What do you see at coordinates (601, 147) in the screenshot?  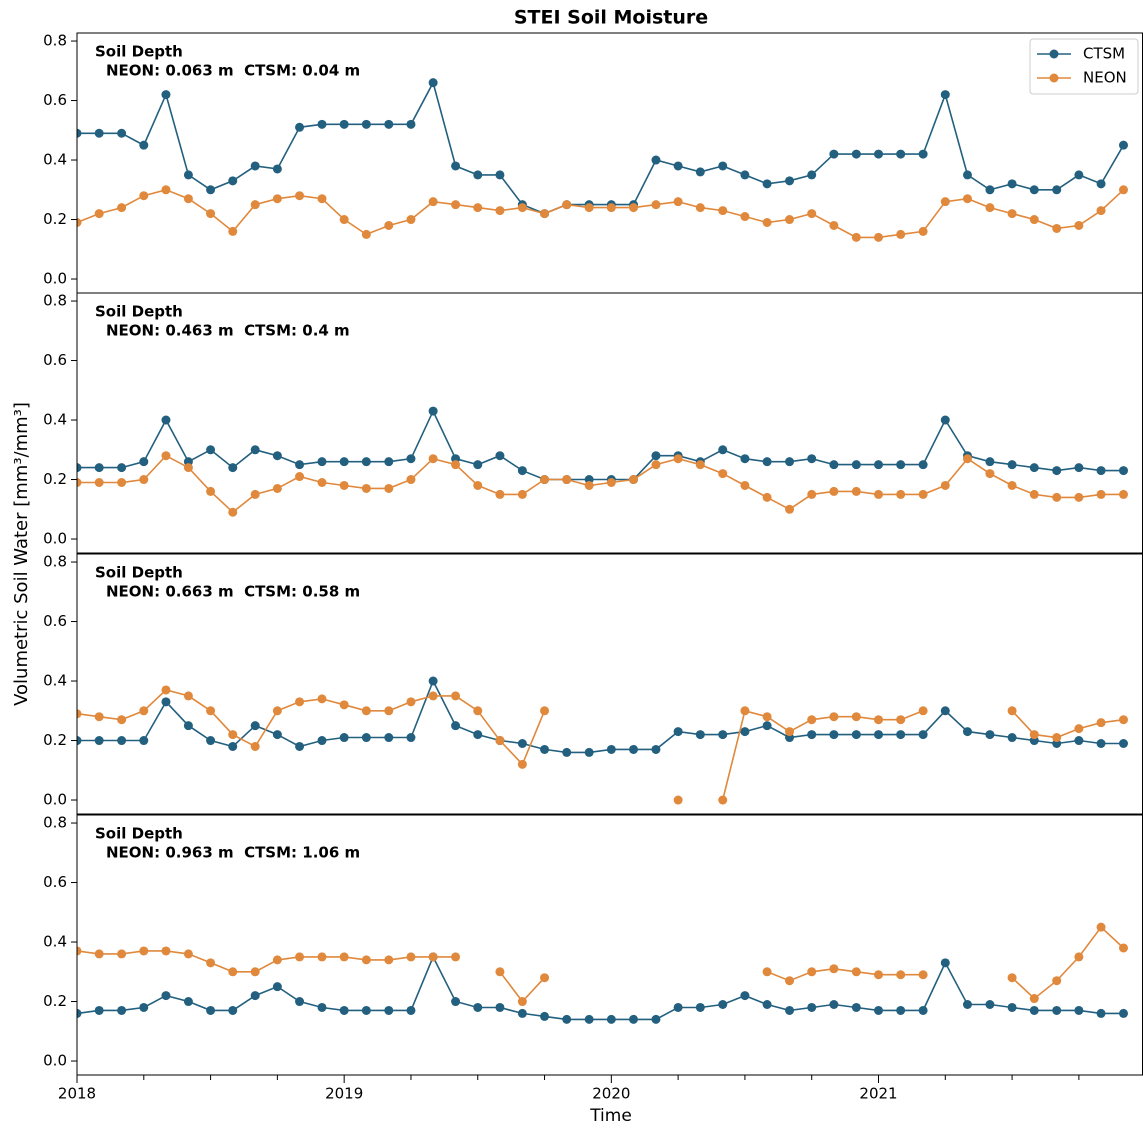 I see `series-line` at bounding box center [601, 147].